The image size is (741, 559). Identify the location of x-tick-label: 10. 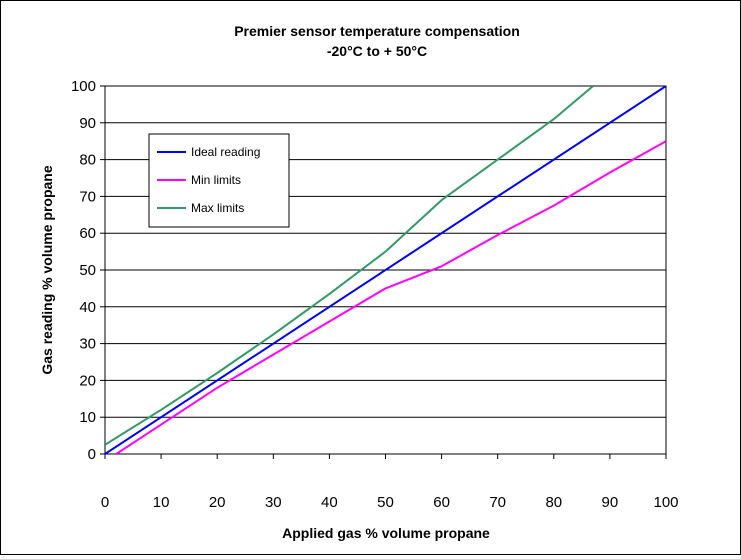
(161, 502).